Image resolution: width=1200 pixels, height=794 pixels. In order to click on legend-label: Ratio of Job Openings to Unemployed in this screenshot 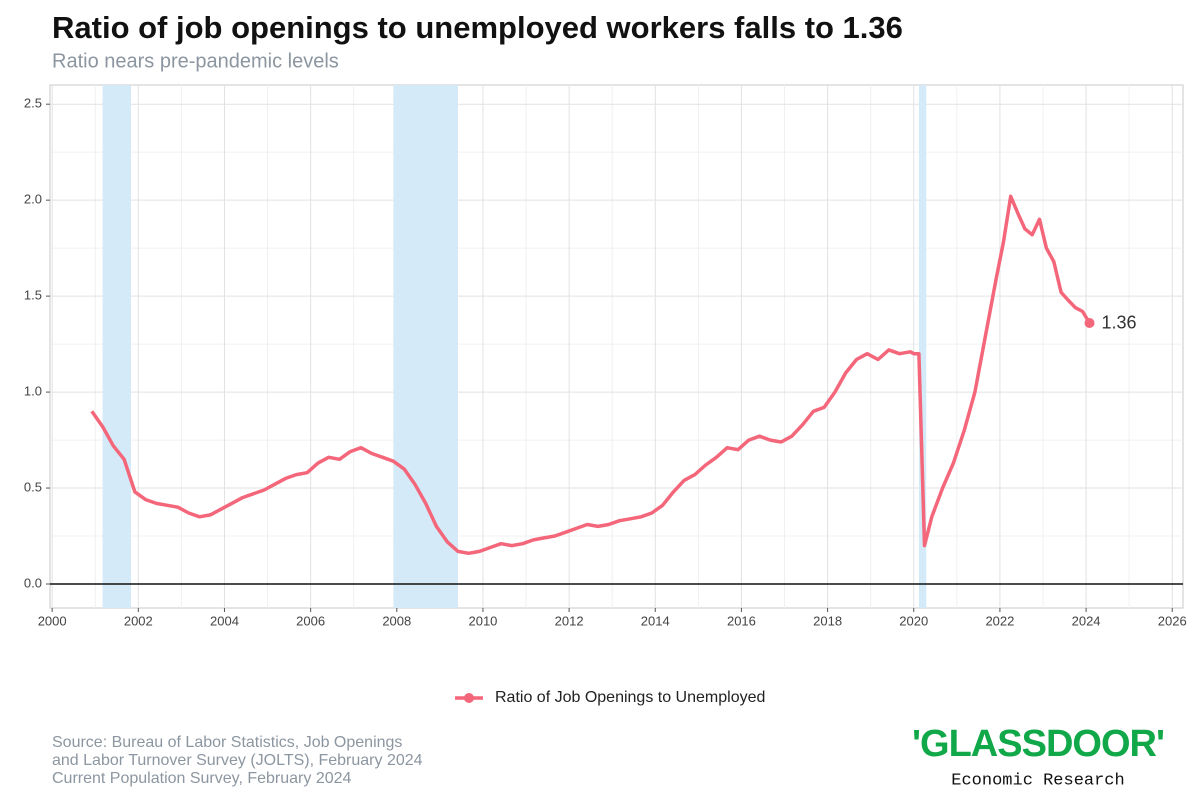, I will do `click(630, 697)`.